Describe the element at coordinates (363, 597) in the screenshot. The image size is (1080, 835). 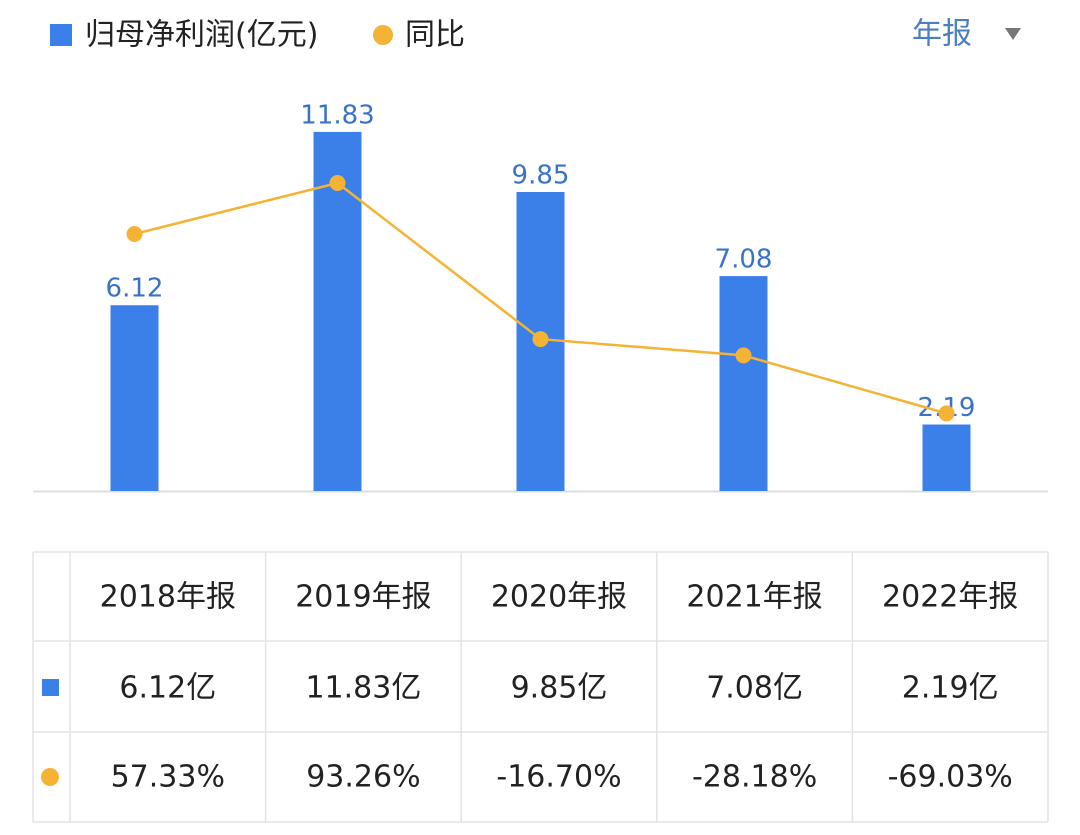
I see `header-cell: 2019年报` at that location.